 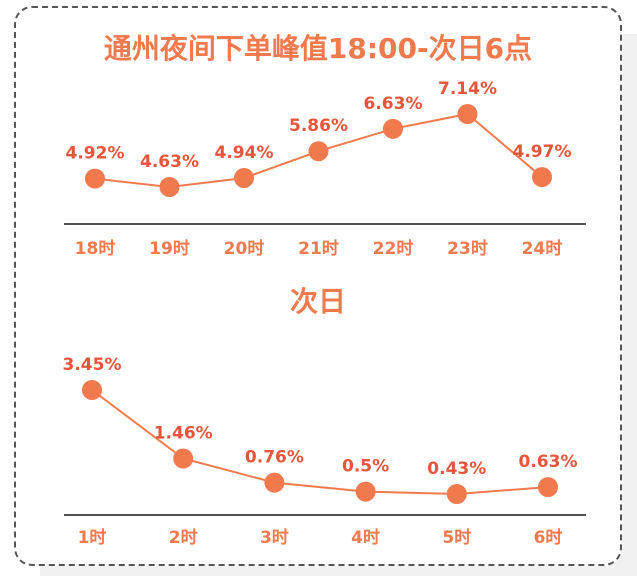 I want to click on x-tick-label-next-day-4: 4时, so click(x=365, y=538).